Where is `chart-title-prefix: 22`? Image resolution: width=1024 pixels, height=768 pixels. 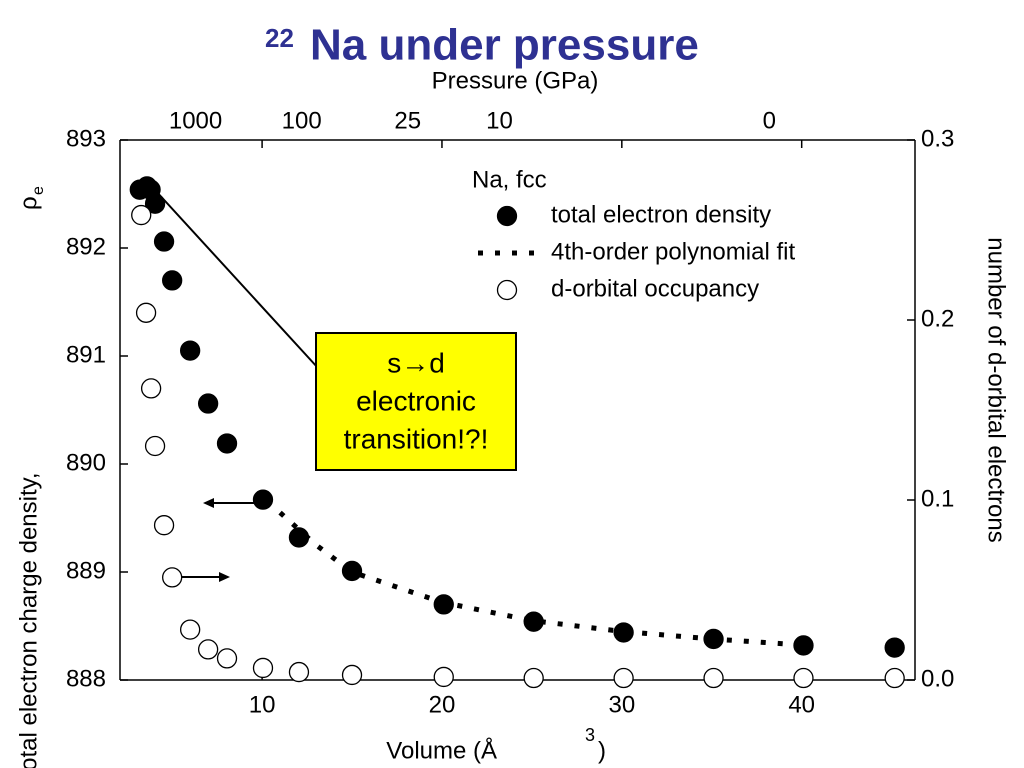 chart-title-prefix: 22 is located at coordinates (279, 38).